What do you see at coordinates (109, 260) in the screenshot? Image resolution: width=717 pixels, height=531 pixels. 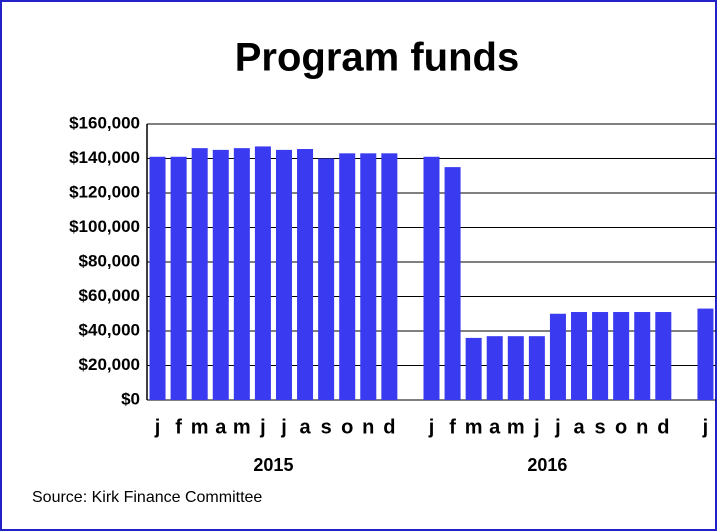 I see `y-tick-label: $80,000` at bounding box center [109, 260].